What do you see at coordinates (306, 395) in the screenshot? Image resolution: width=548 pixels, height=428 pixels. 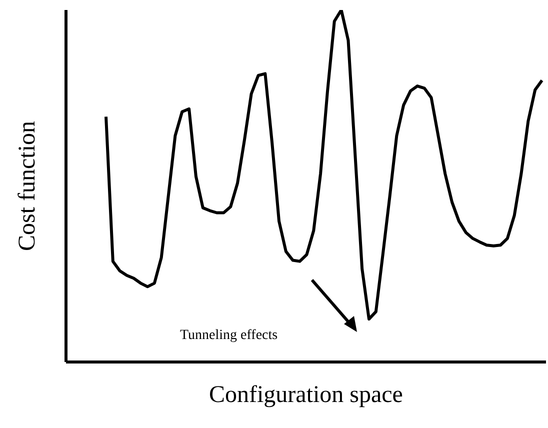 I see `x-axis-title: Configuration space` at bounding box center [306, 395].